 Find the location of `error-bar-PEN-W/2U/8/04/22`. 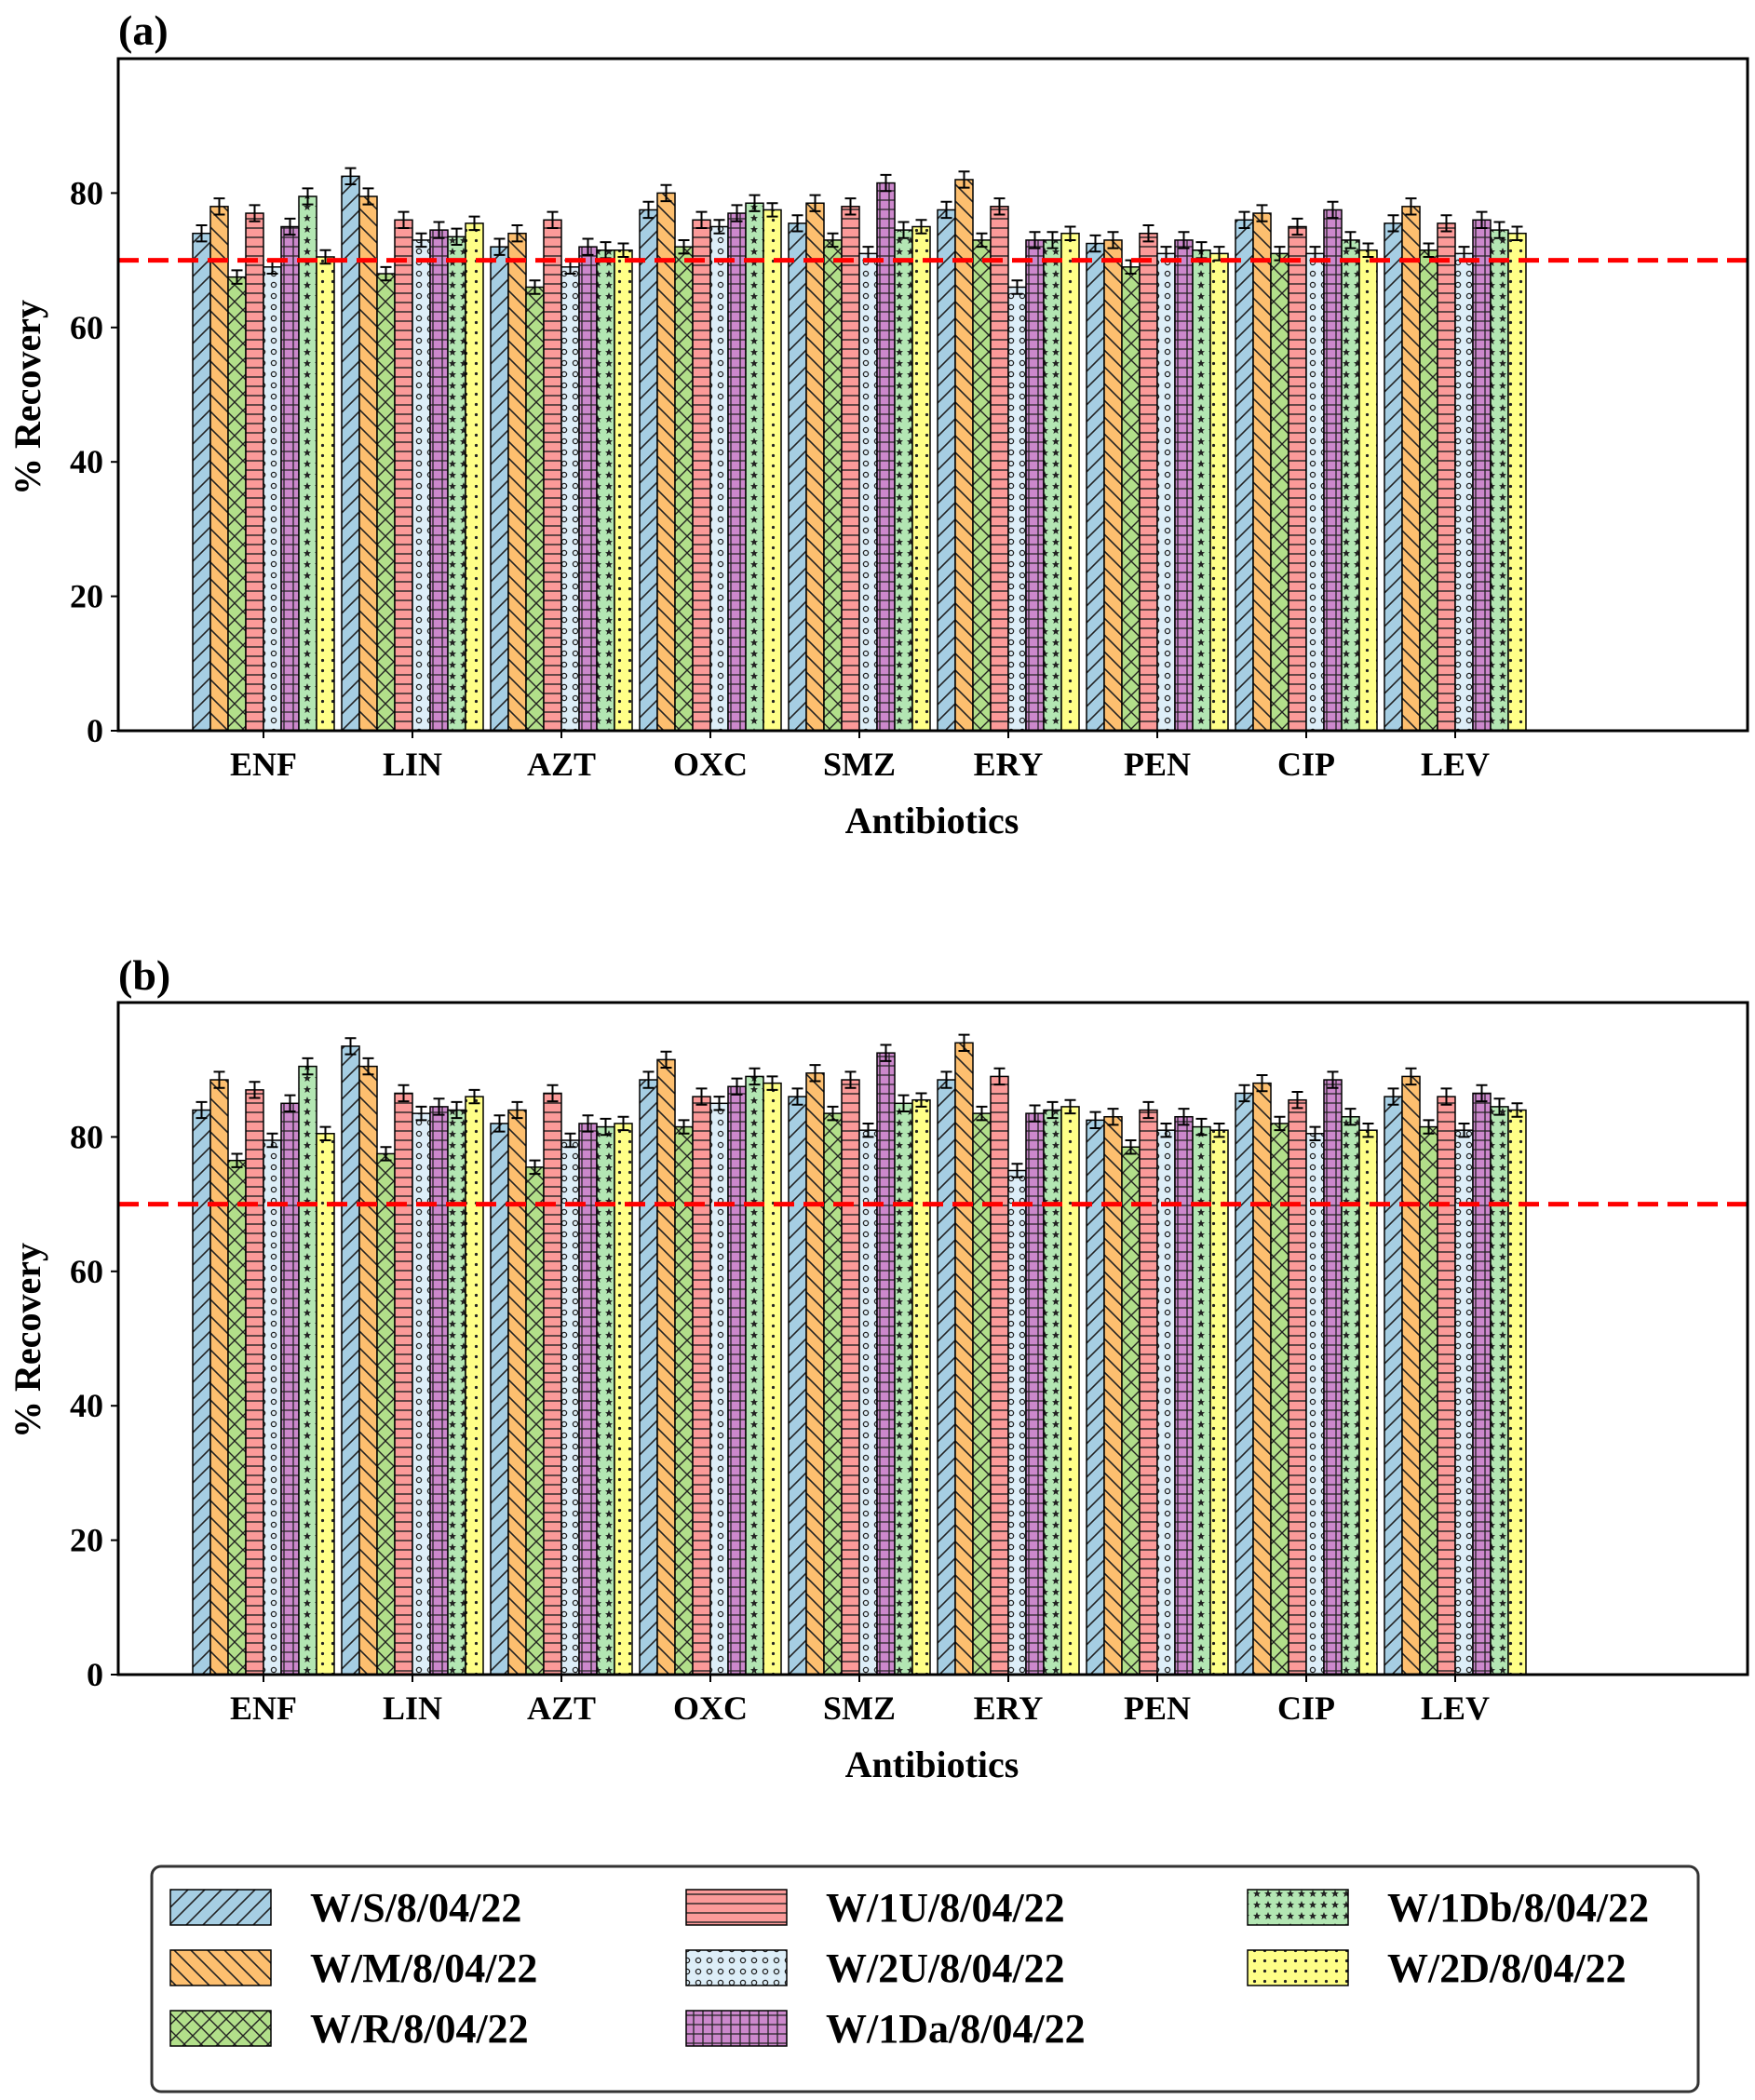

error-bar-PEN-W/2U/8/04/22 is located at coordinates (1166, 1130).